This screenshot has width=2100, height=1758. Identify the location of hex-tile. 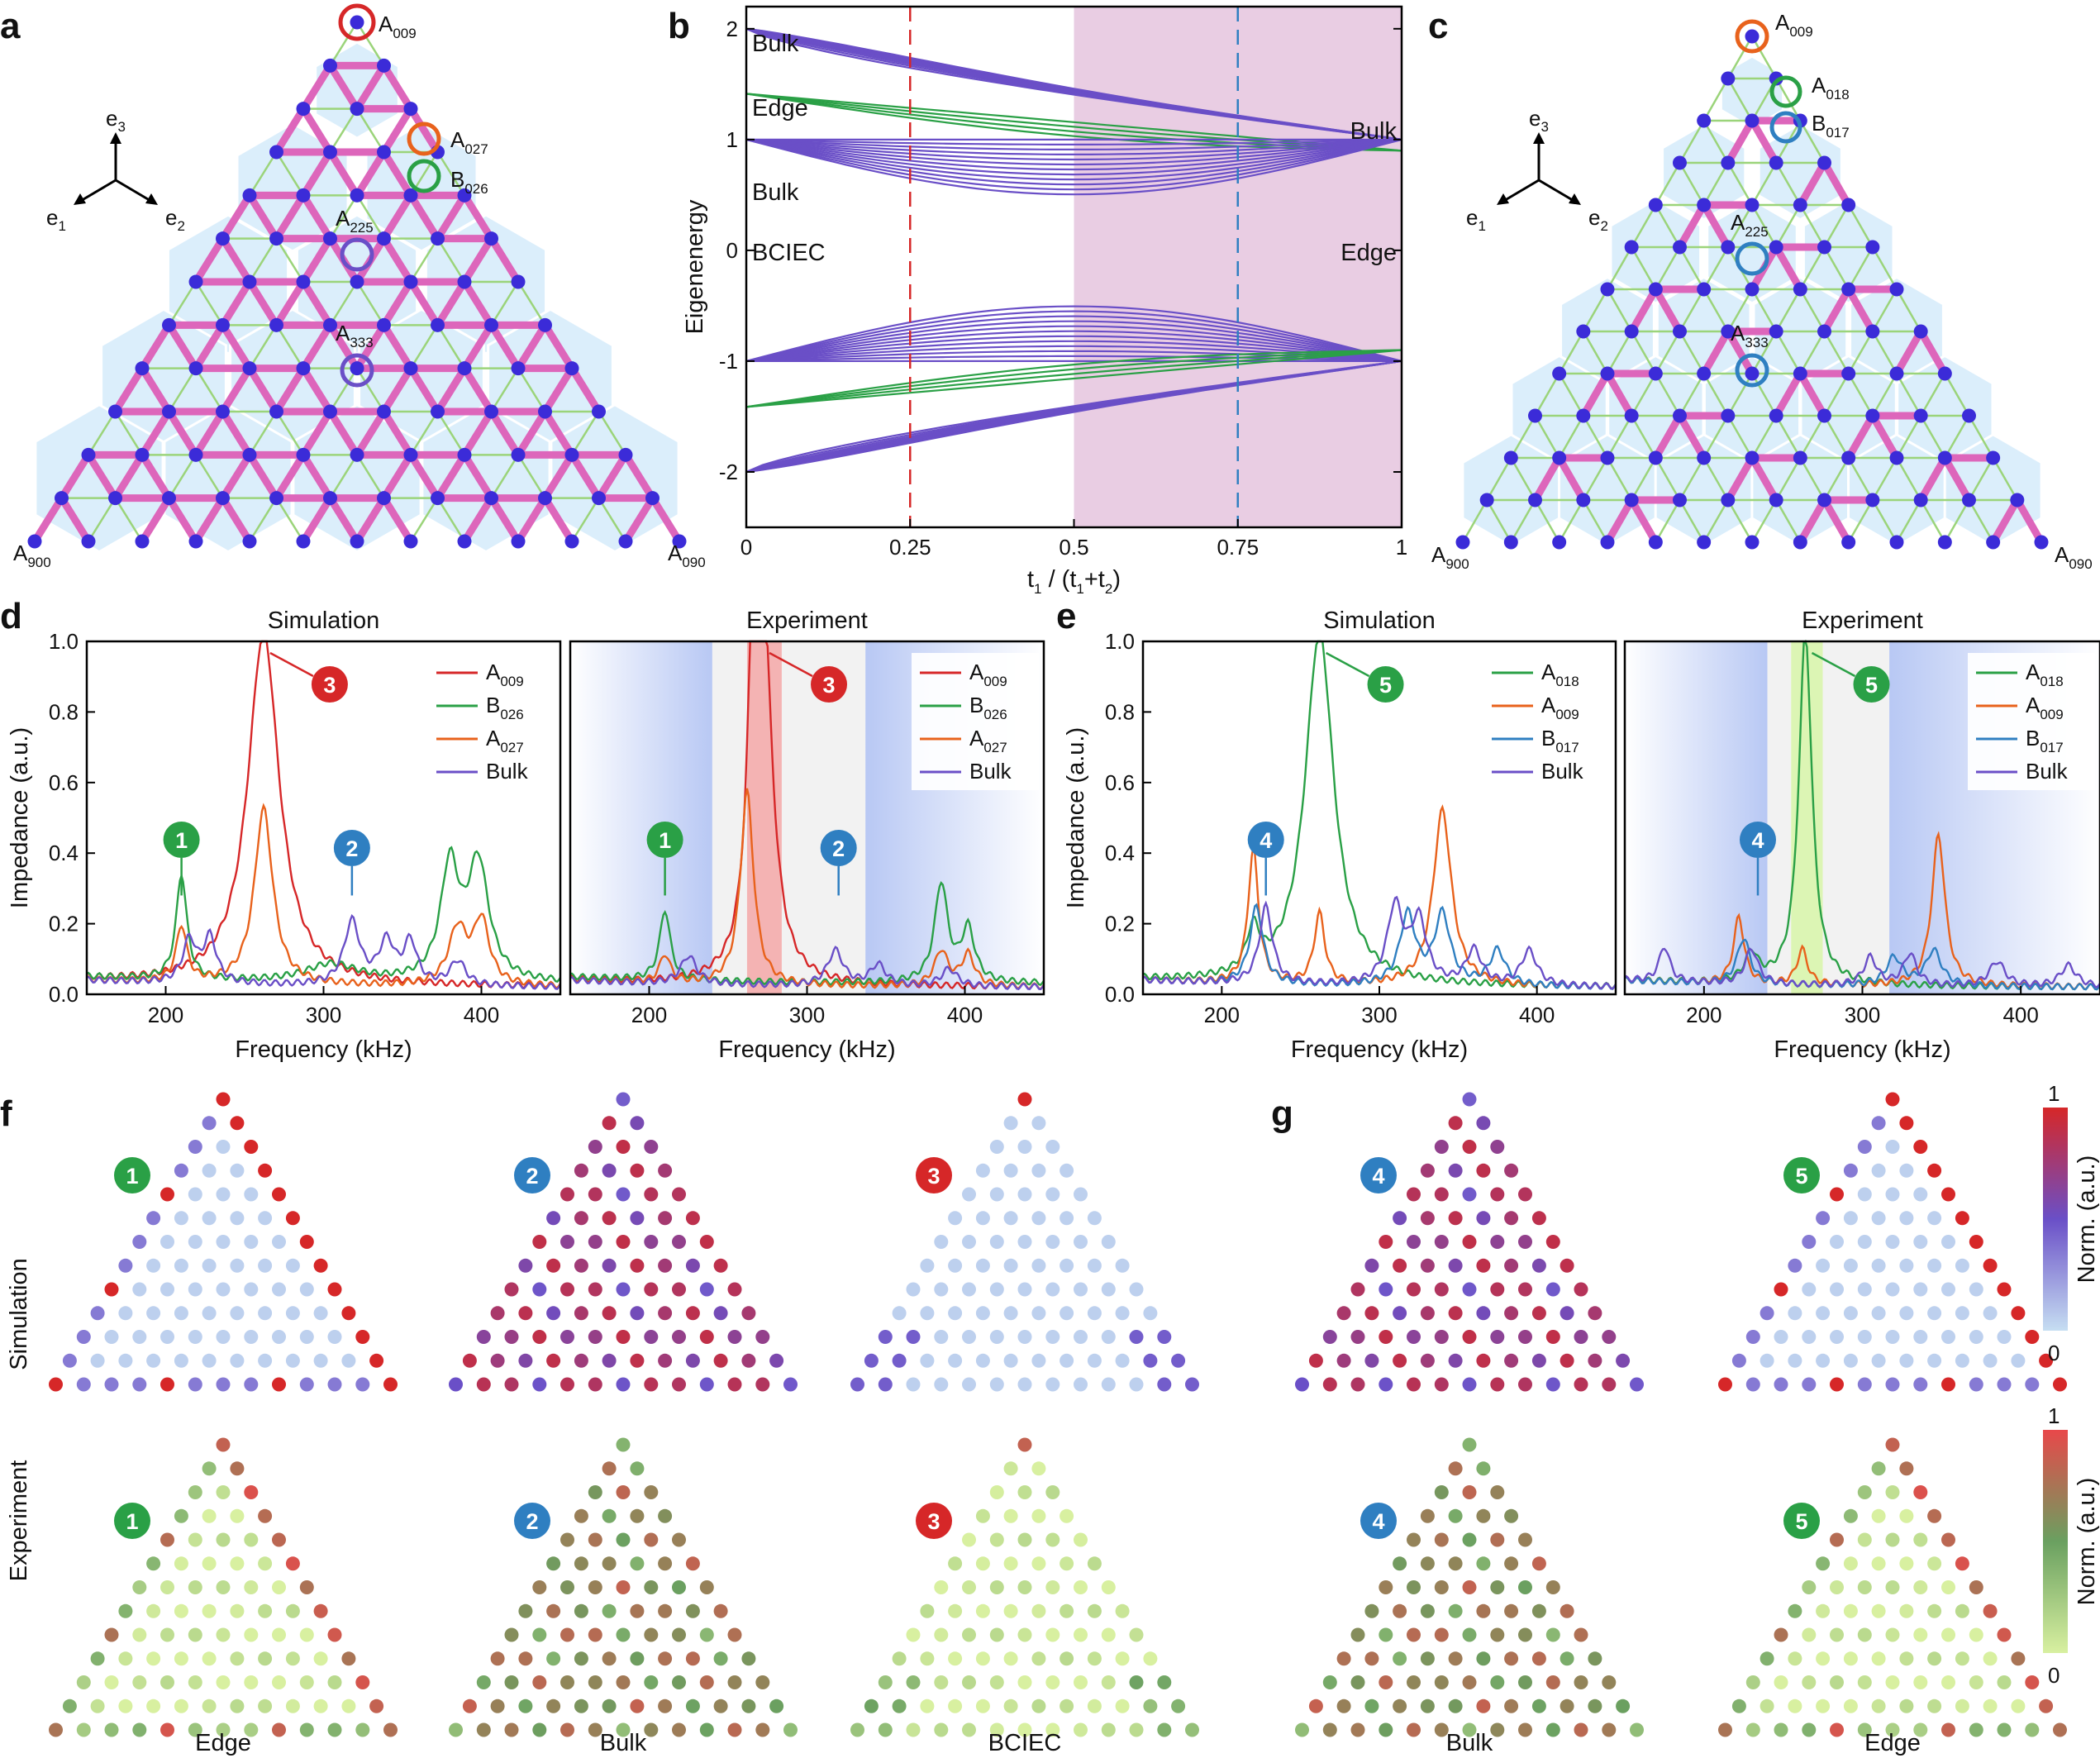
(1752, 251).